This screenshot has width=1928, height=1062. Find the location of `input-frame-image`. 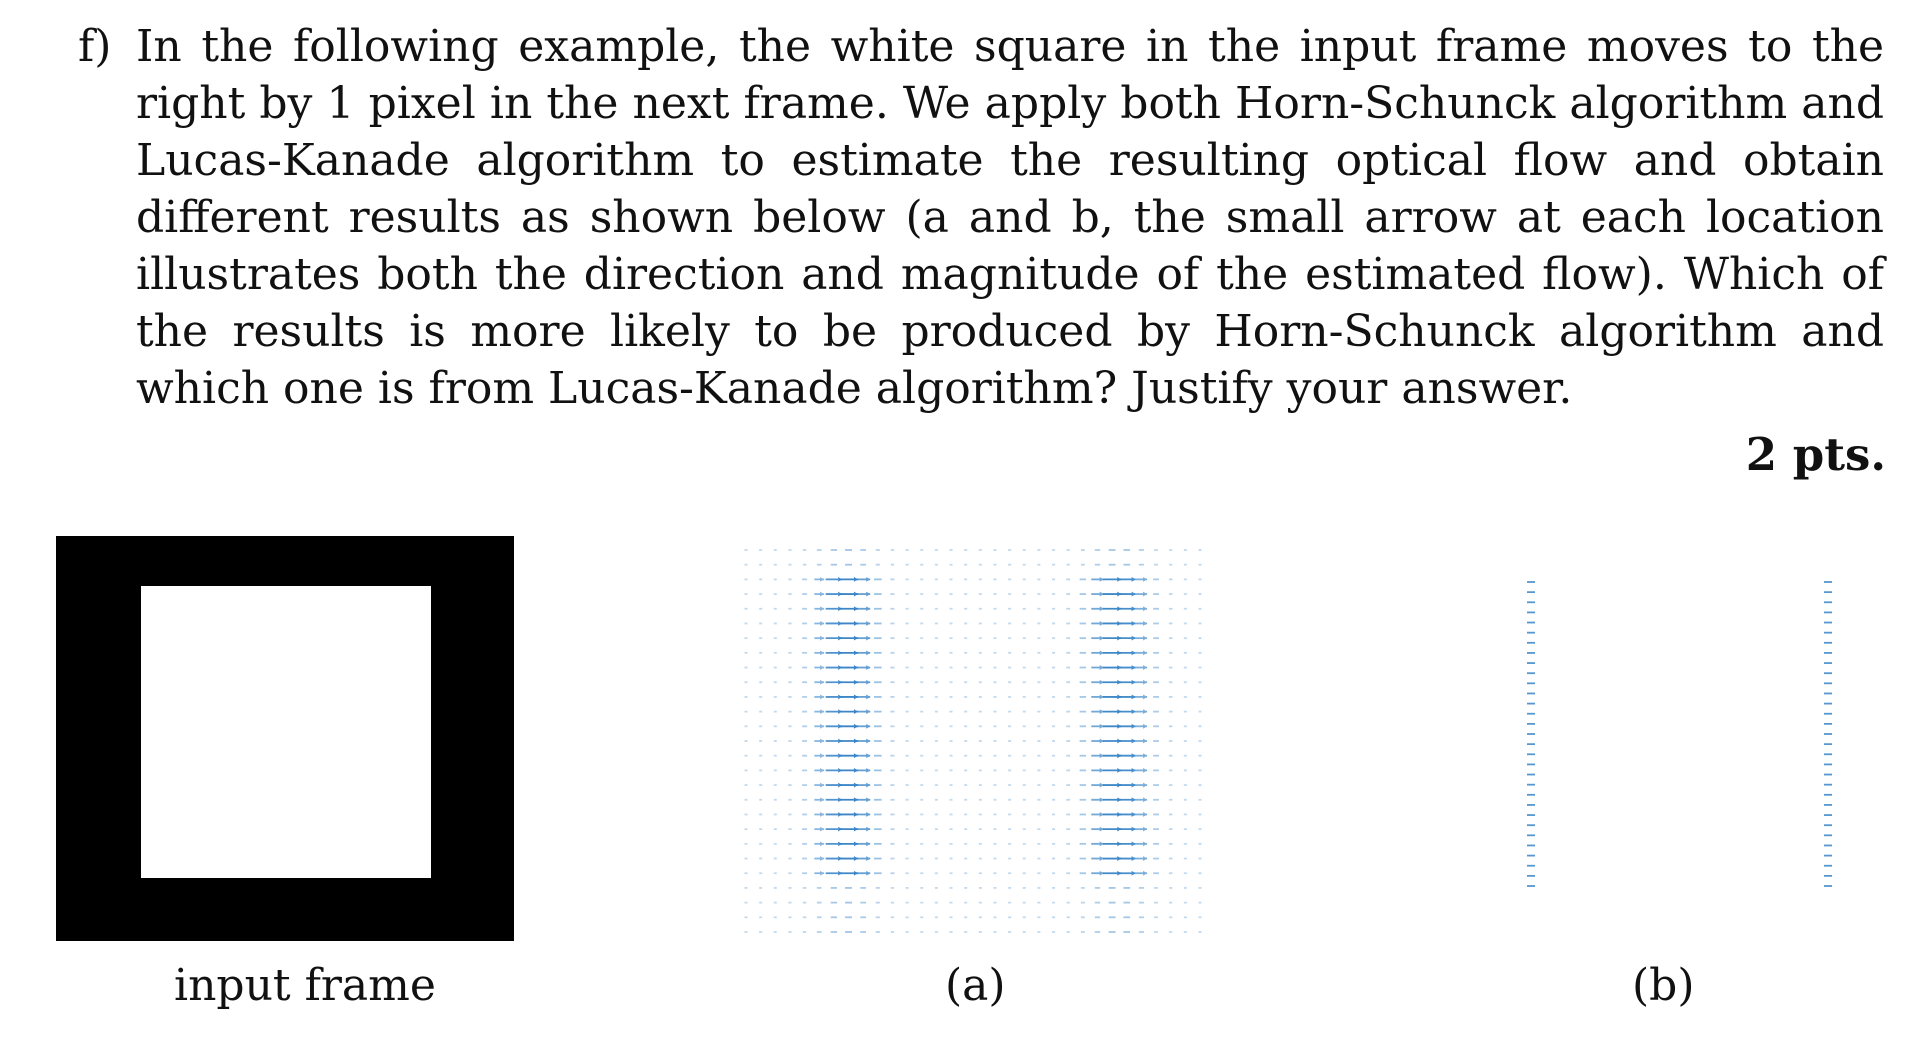

input-frame-image is located at coordinates (285, 738).